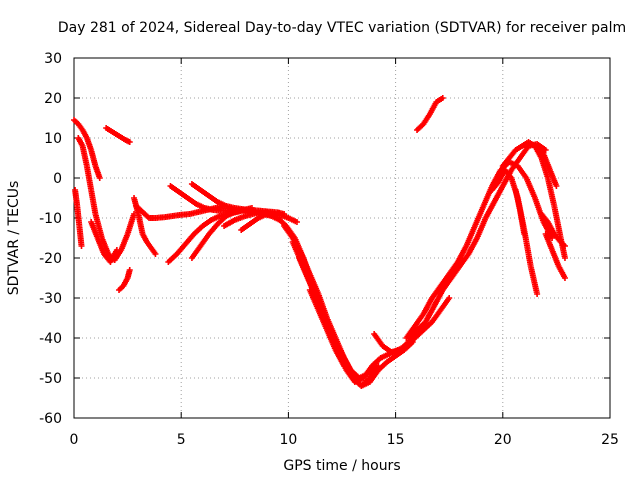 This screenshot has height=480, width=640. Describe the element at coordinates (50, 299) in the screenshot. I see `y-tick-label: -30` at that location.